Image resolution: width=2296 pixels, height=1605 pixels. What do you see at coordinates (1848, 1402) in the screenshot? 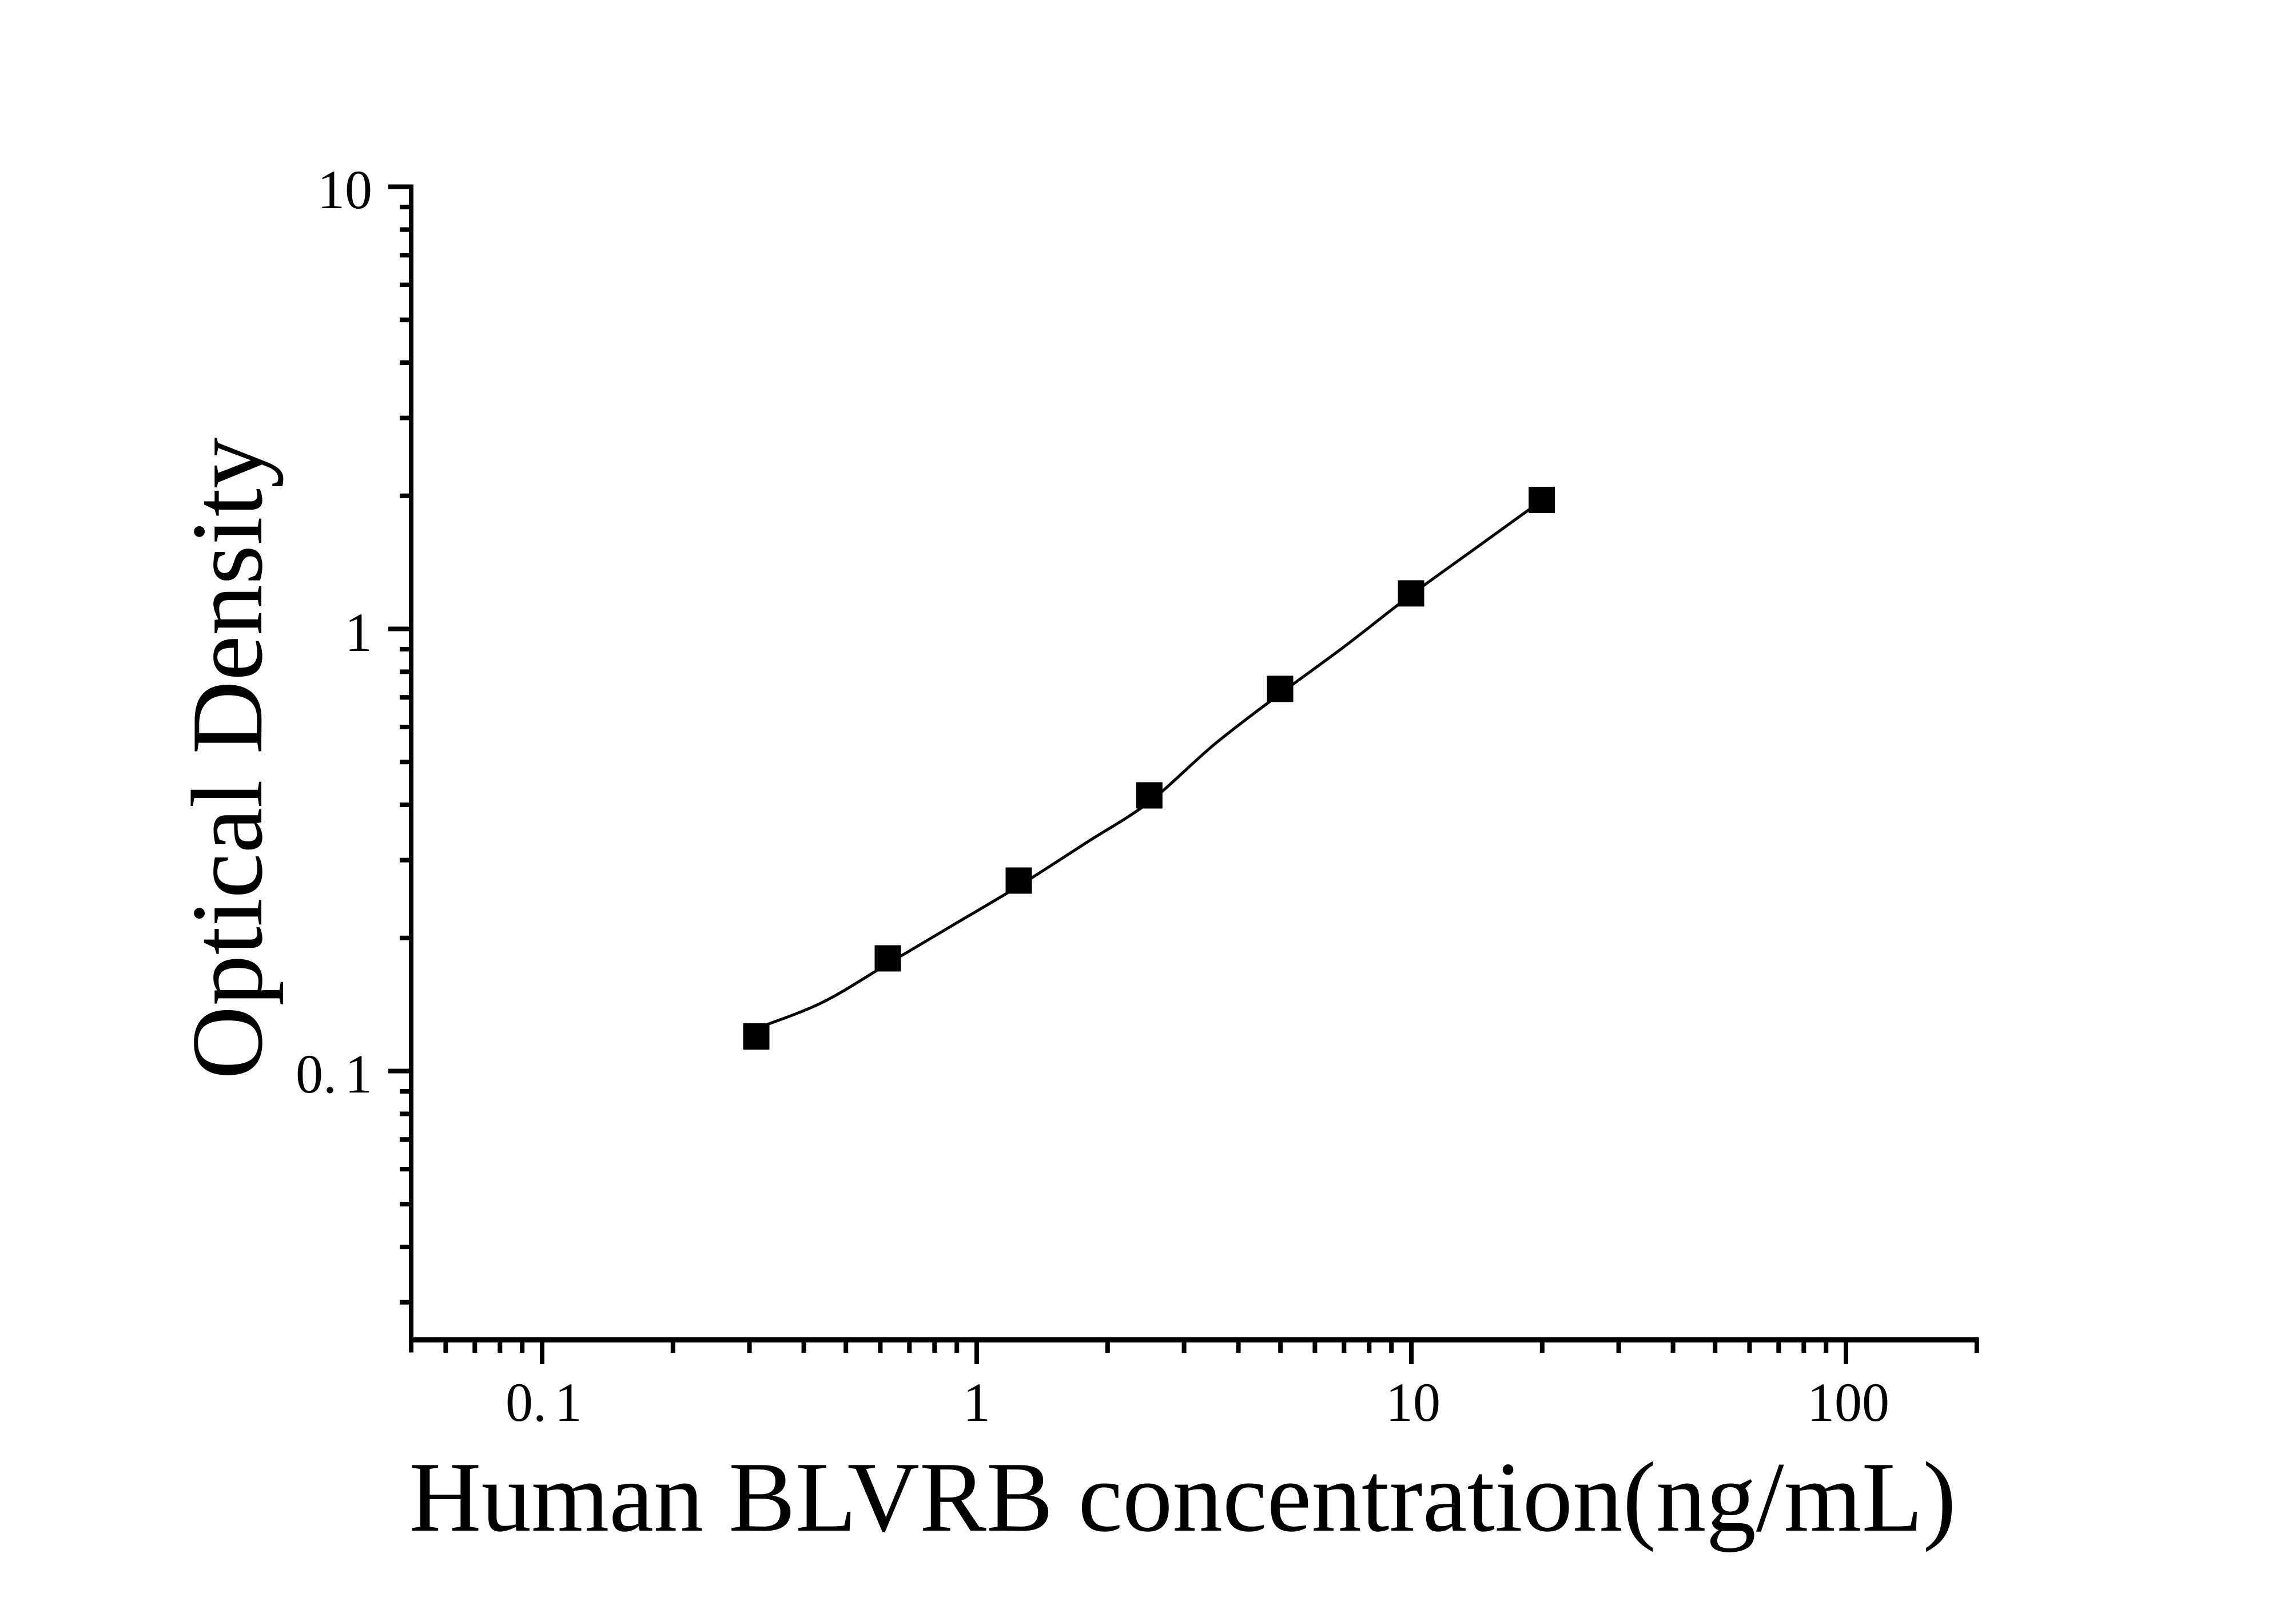
I see `svg-text: 100` at bounding box center [1848, 1402].